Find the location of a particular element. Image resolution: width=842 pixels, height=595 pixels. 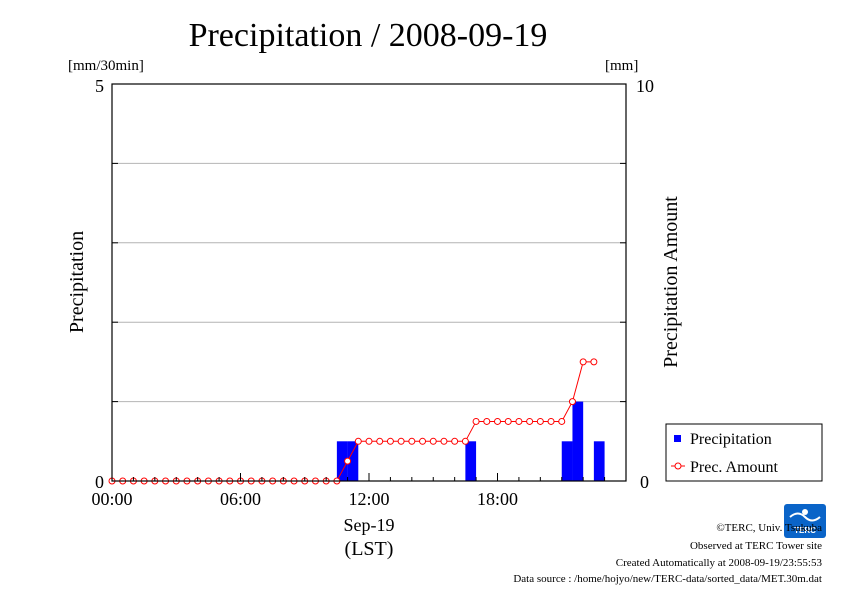

chart-title: Precipitation / 2008-09-19 is located at coordinates (368, 35).